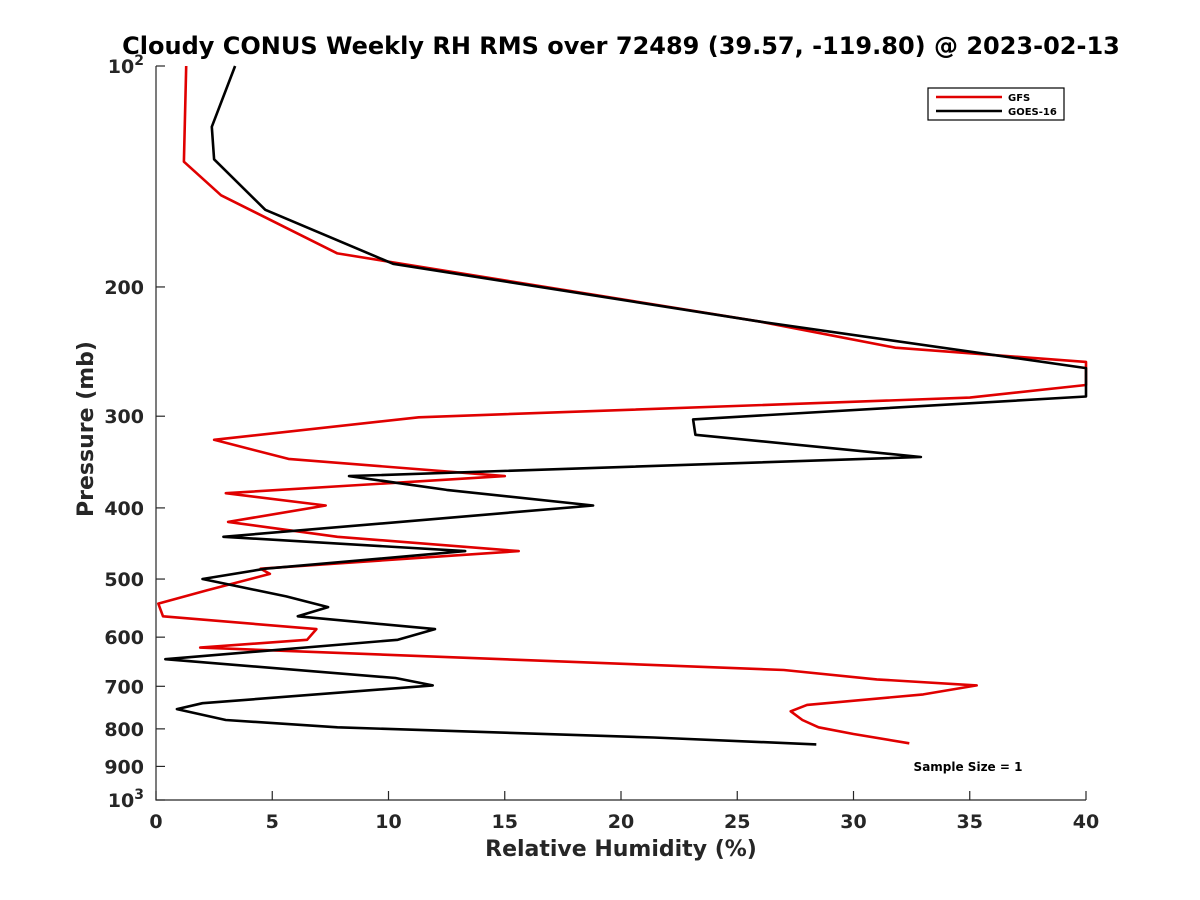  What do you see at coordinates (124, 730) in the screenshot?
I see `y-tick-label: 800` at bounding box center [124, 730].